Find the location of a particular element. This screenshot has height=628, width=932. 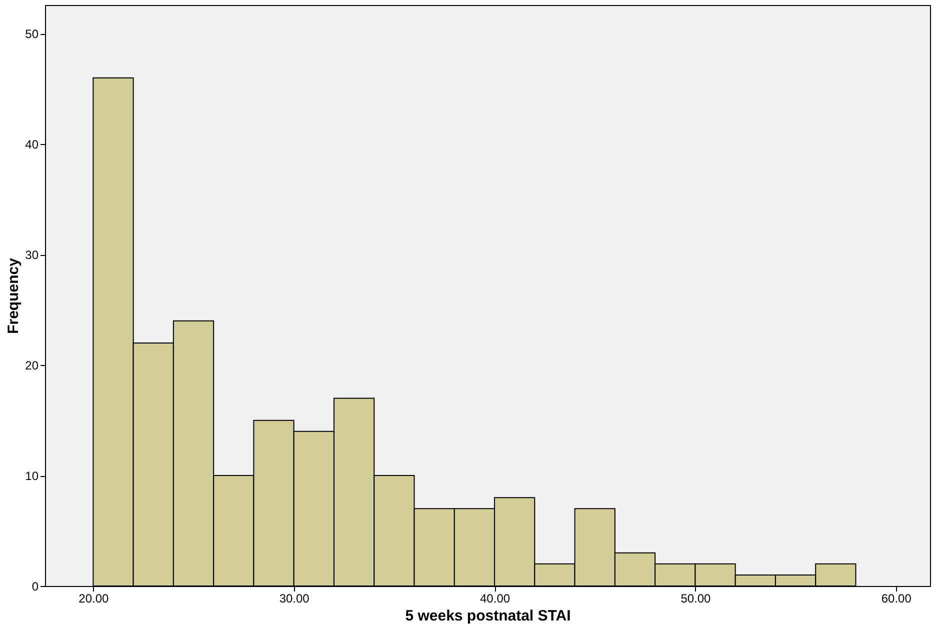

x-axis-title: 5 weeks postnatal STAI is located at coordinates (488, 616).